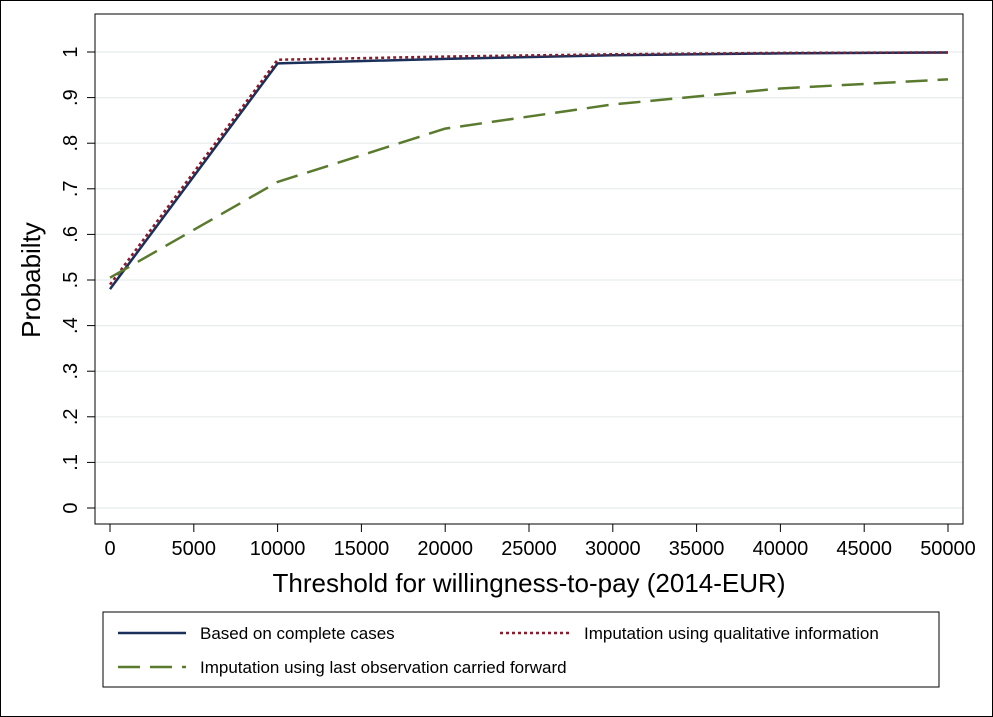  What do you see at coordinates (362, 549) in the screenshot?
I see `x-tick-label: 15000` at bounding box center [362, 549].